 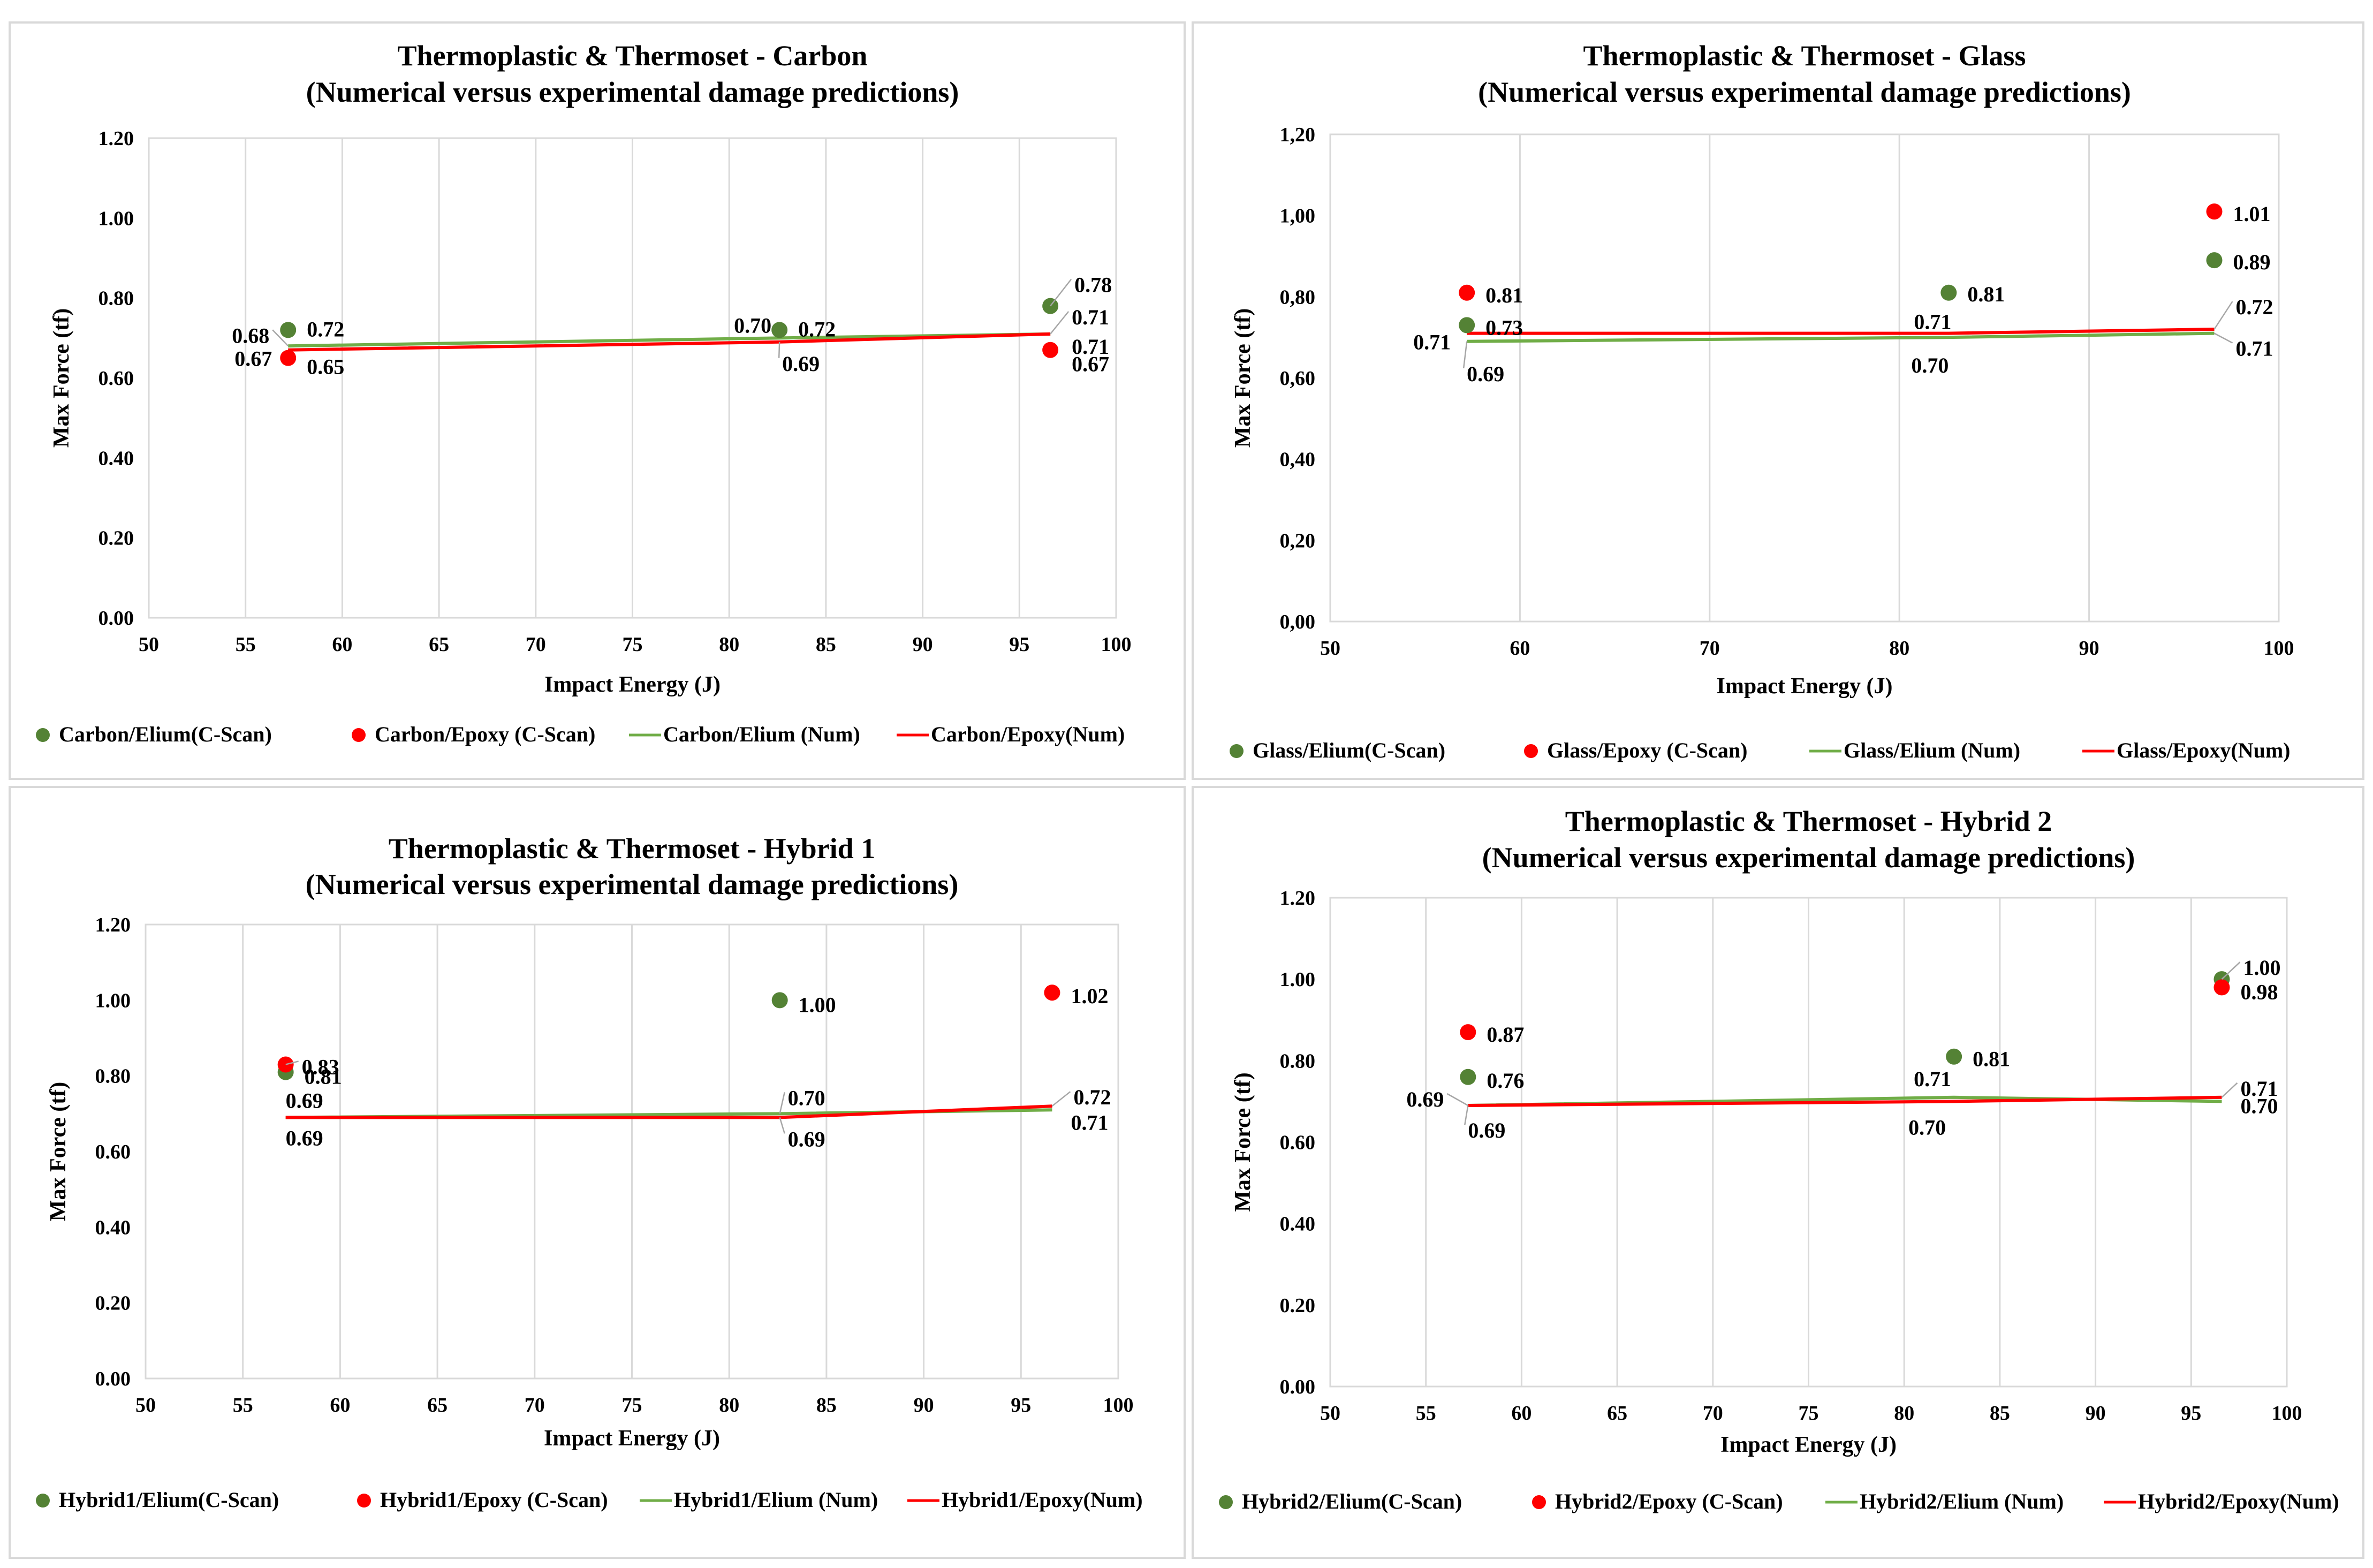 I want to click on data-label: 1.02, so click(x=1089, y=996).